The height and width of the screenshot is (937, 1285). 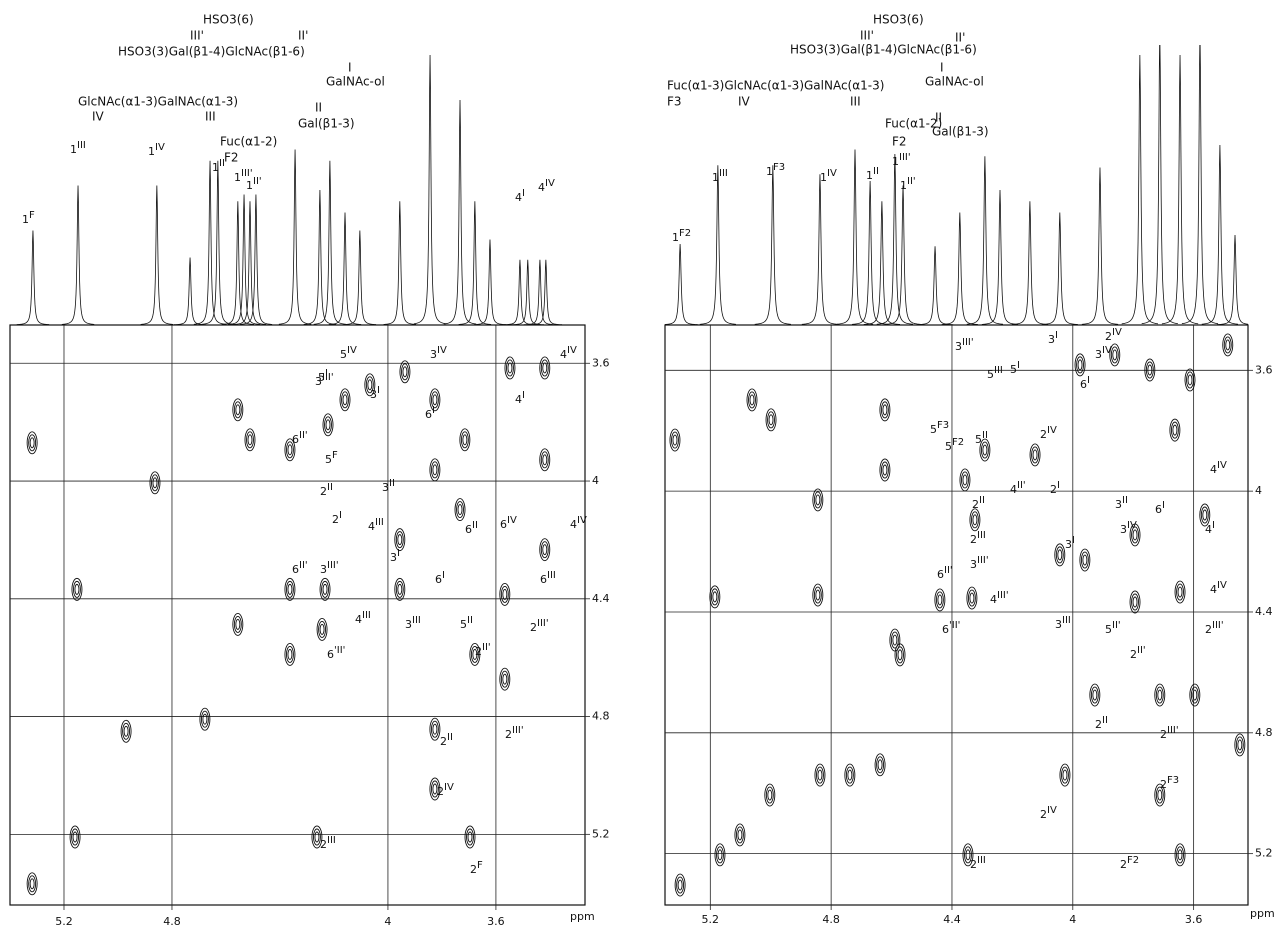 What do you see at coordinates (440, 578) in the screenshot?
I see `cross-peak-label: 6I` at bounding box center [440, 578].